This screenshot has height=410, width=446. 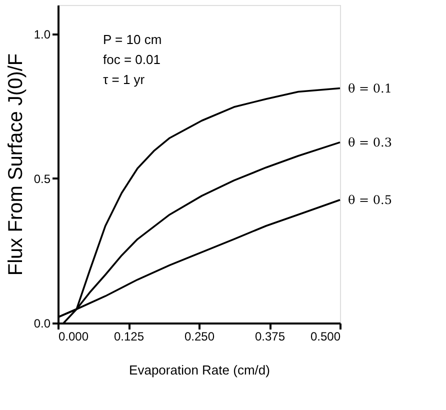 What do you see at coordinates (129, 337) in the screenshot?
I see `x-tick-label: 0.125` at bounding box center [129, 337].